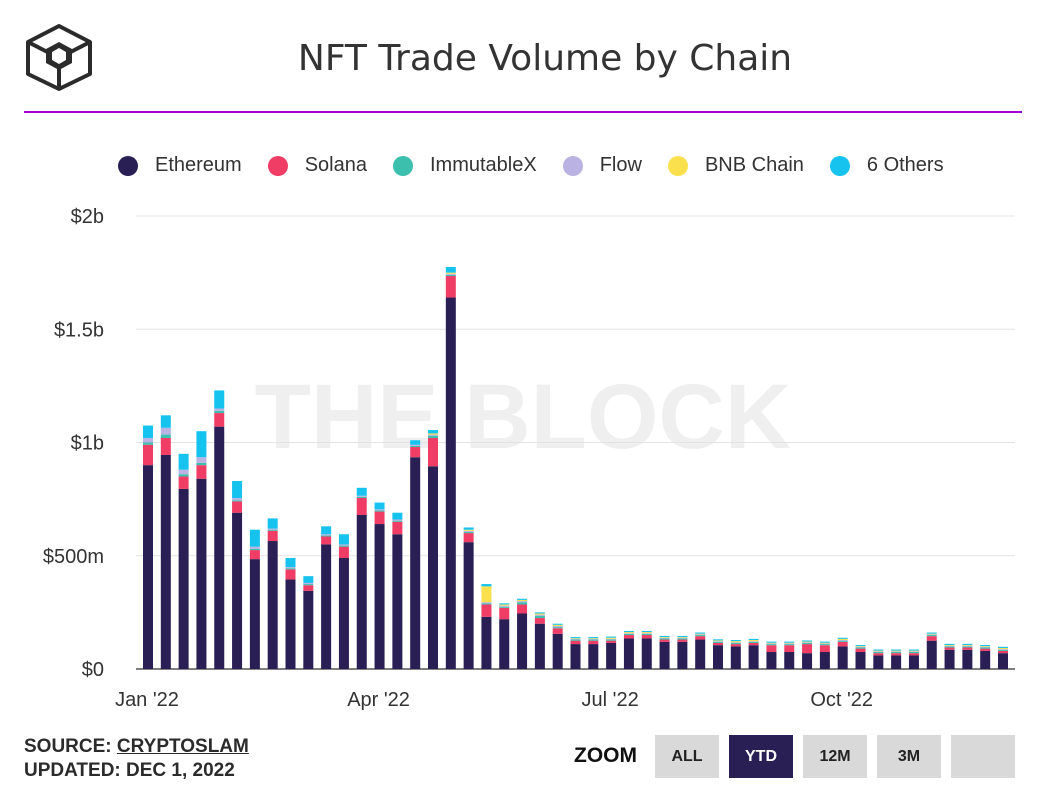 This screenshot has height=800, width=1050. I want to click on legend-item-ethereum: Ethereum, so click(180, 165).